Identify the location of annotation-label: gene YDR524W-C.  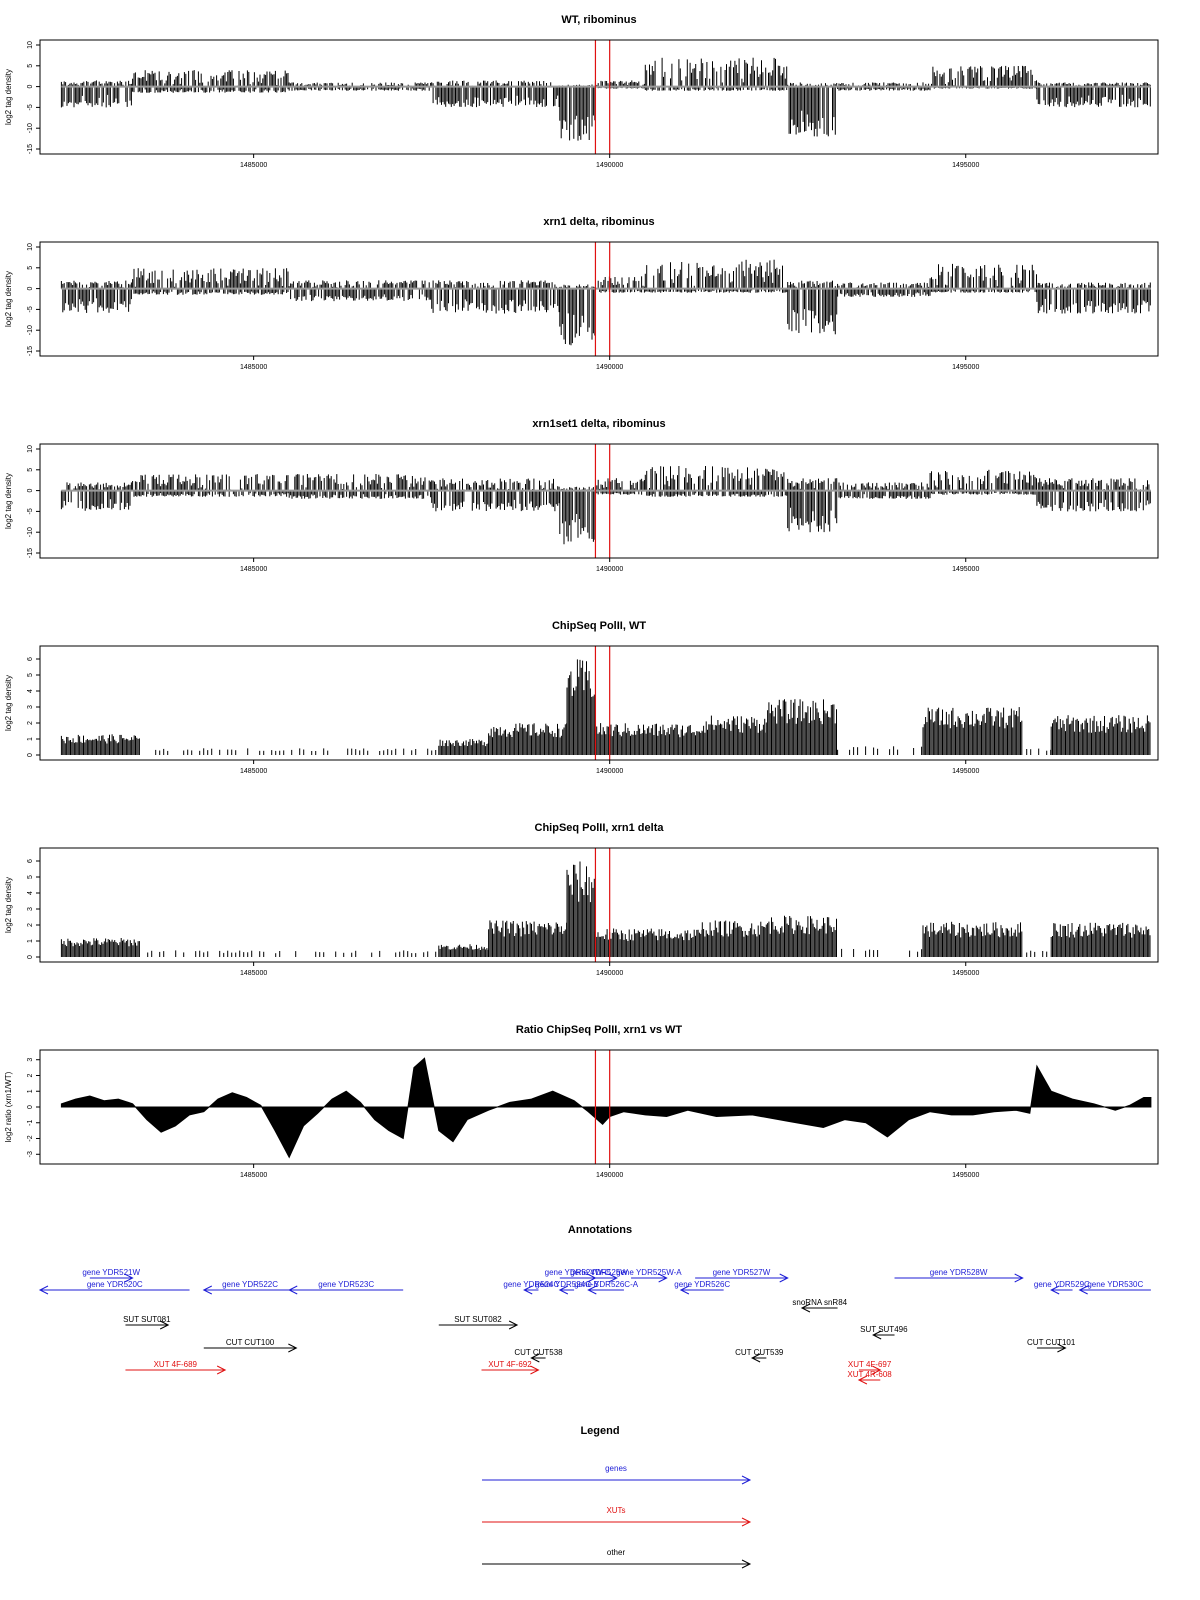
(578, 1272).